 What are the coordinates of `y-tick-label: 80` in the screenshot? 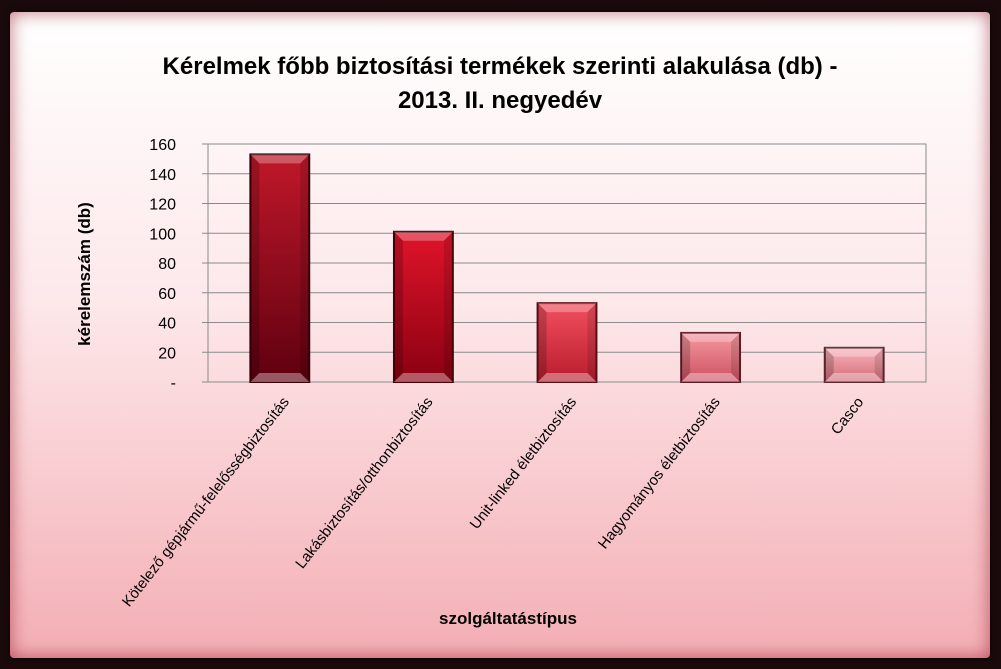 It's located at (167, 264).